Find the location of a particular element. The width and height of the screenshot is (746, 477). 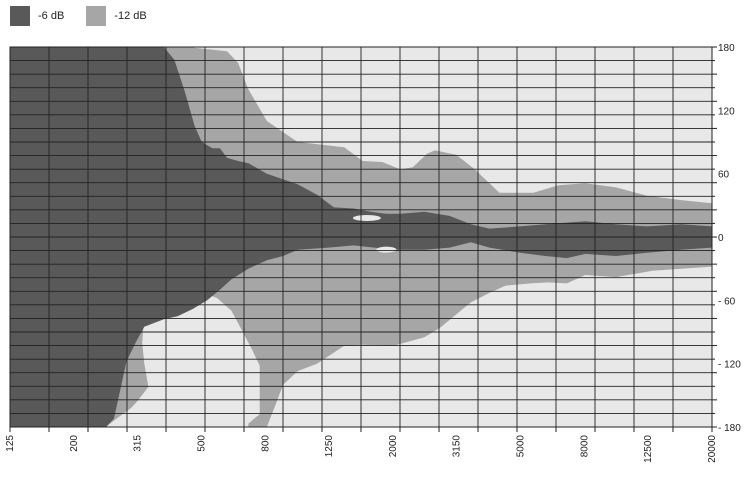

x-tick-label: 125 is located at coordinates (10, 443).